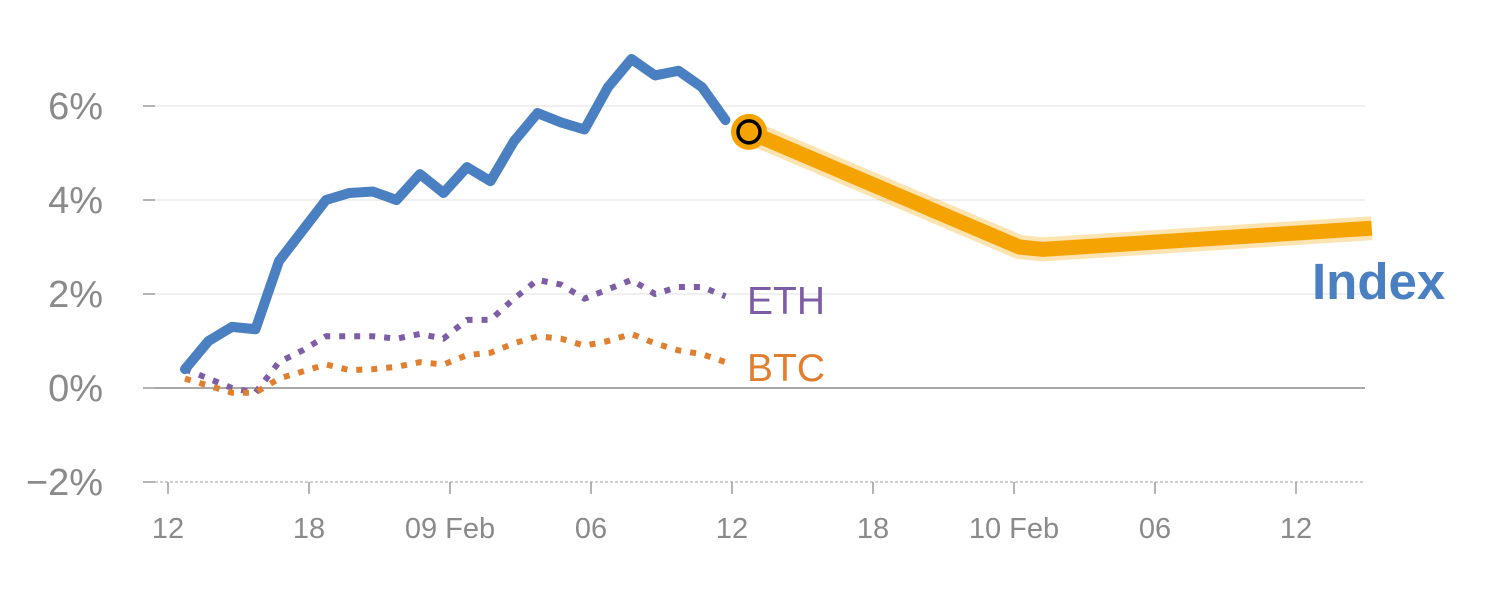  I want to click on y-tick-label: 2%, so click(75, 295).